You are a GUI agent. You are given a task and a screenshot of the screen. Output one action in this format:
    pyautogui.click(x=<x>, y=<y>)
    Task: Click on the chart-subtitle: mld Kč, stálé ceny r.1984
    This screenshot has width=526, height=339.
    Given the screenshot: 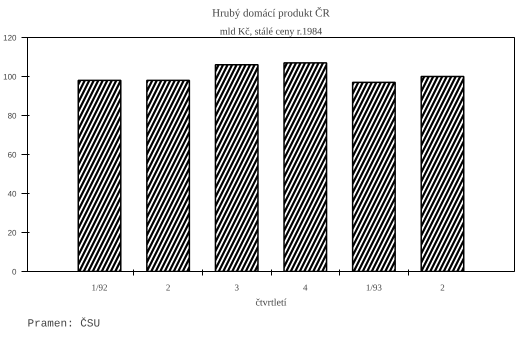 What is the action you would take?
    pyautogui.click(x=271, y=32)
    